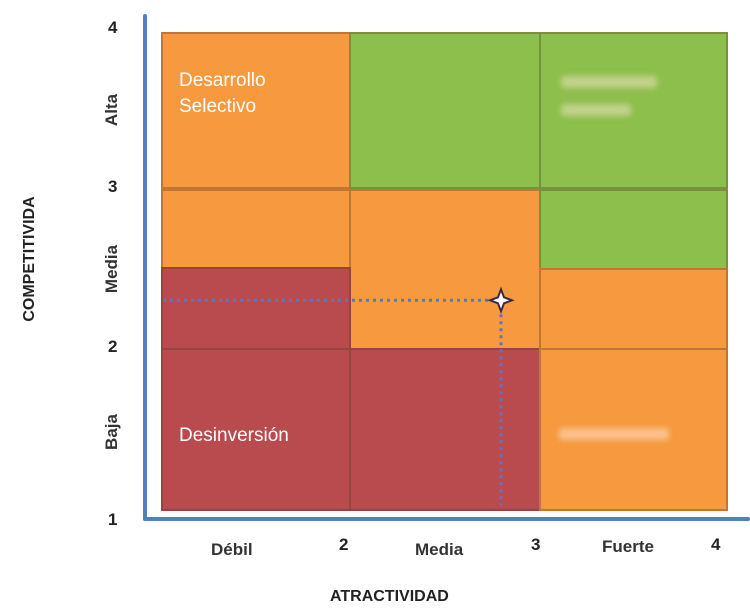 The height and width of the screenshot is (608, 750). What do you see at coordinates (633, 110) in the screenshot?
I see `cell-alta-fuerte` at bounding box center [633, 110].